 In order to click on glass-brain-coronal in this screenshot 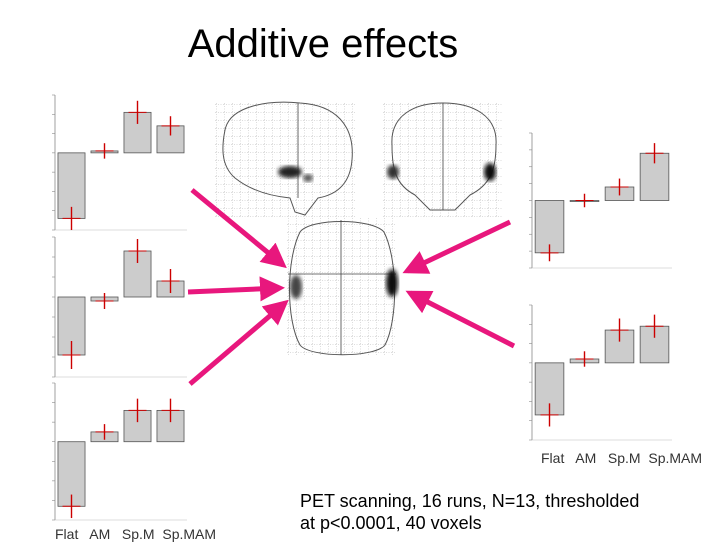, I will do `click(443, 160)`.